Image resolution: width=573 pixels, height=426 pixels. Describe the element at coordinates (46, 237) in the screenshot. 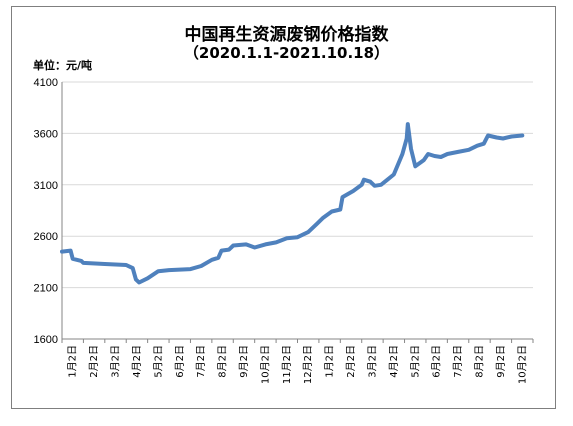

I see `y-tick-label: 2600` at that location.